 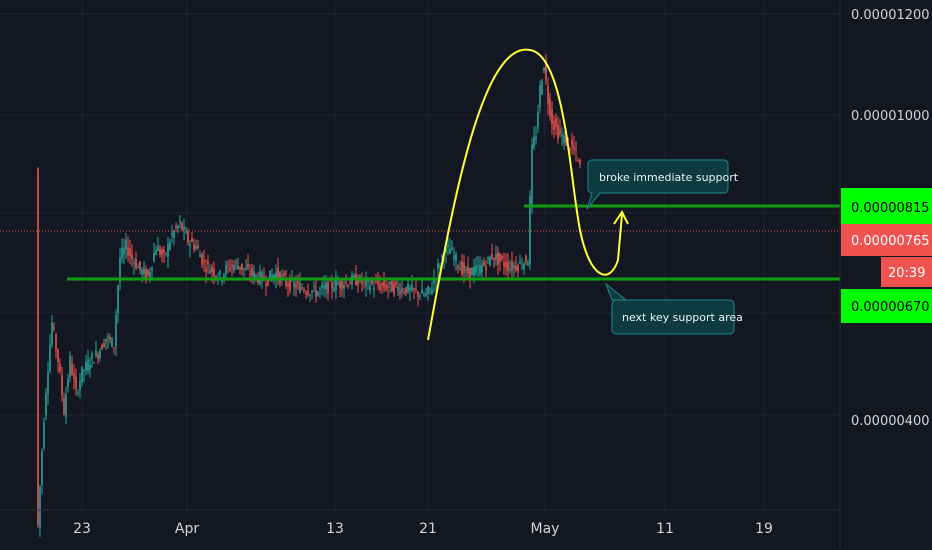 What do you see at coordinates (657, 184) in the screenshot?
I see `note-bubble` at bounding box center [657, 184].